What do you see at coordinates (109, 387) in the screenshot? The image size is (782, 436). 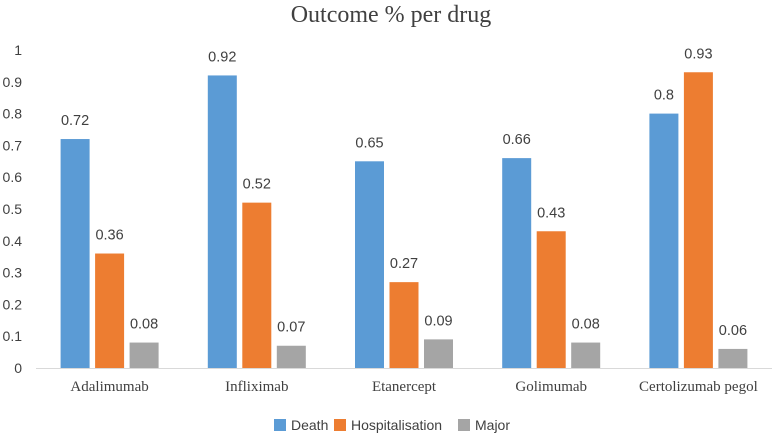 I see `x-tick-label: Adalimumab` at bounding box center [109, 387].